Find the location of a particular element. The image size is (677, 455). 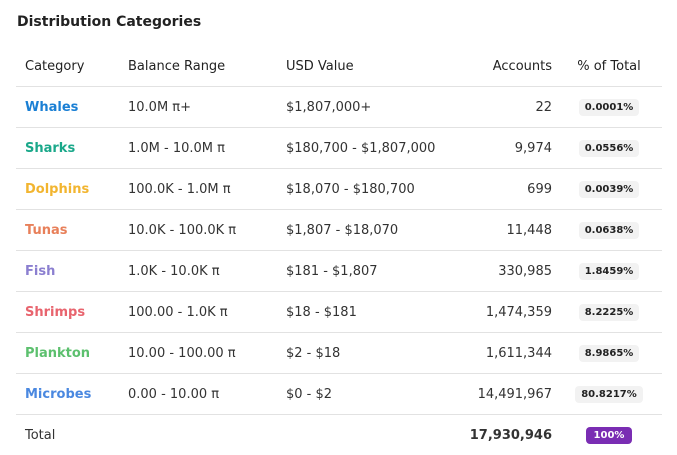

percent-cell: 8.9865% is located at coordinates (613, 353).